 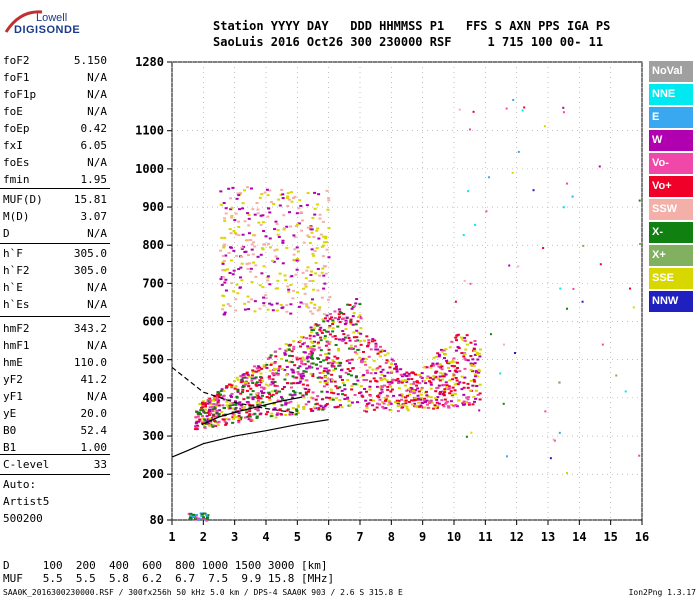 I want to click on x-tick-label: 3, so click(x=234, y=537).